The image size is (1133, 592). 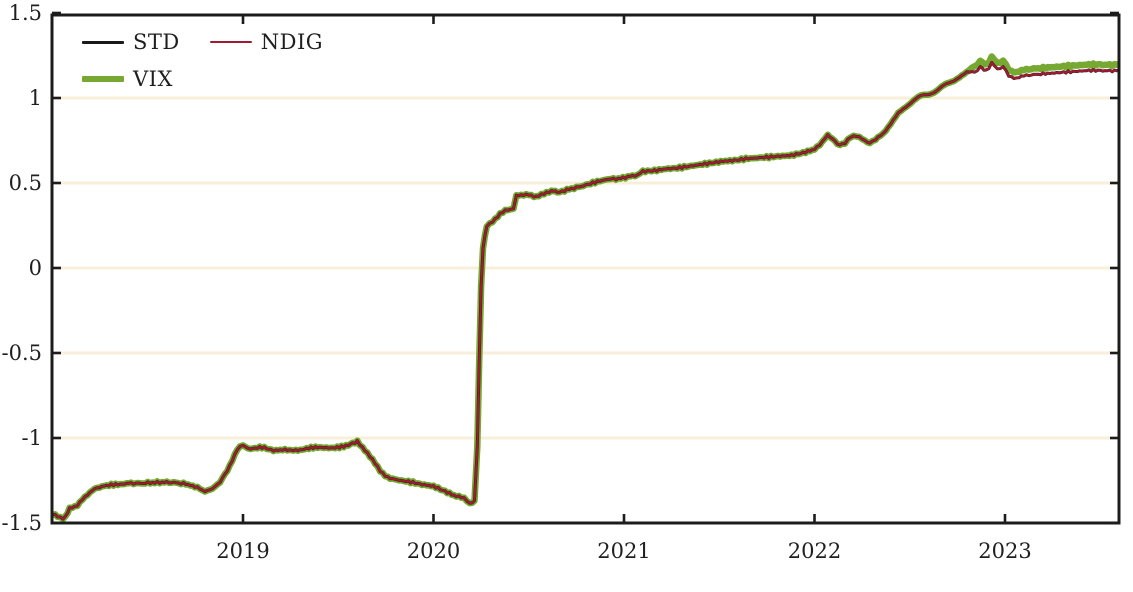 I want to click on x-tick-label: 2023, so click(x=1004, y=551).